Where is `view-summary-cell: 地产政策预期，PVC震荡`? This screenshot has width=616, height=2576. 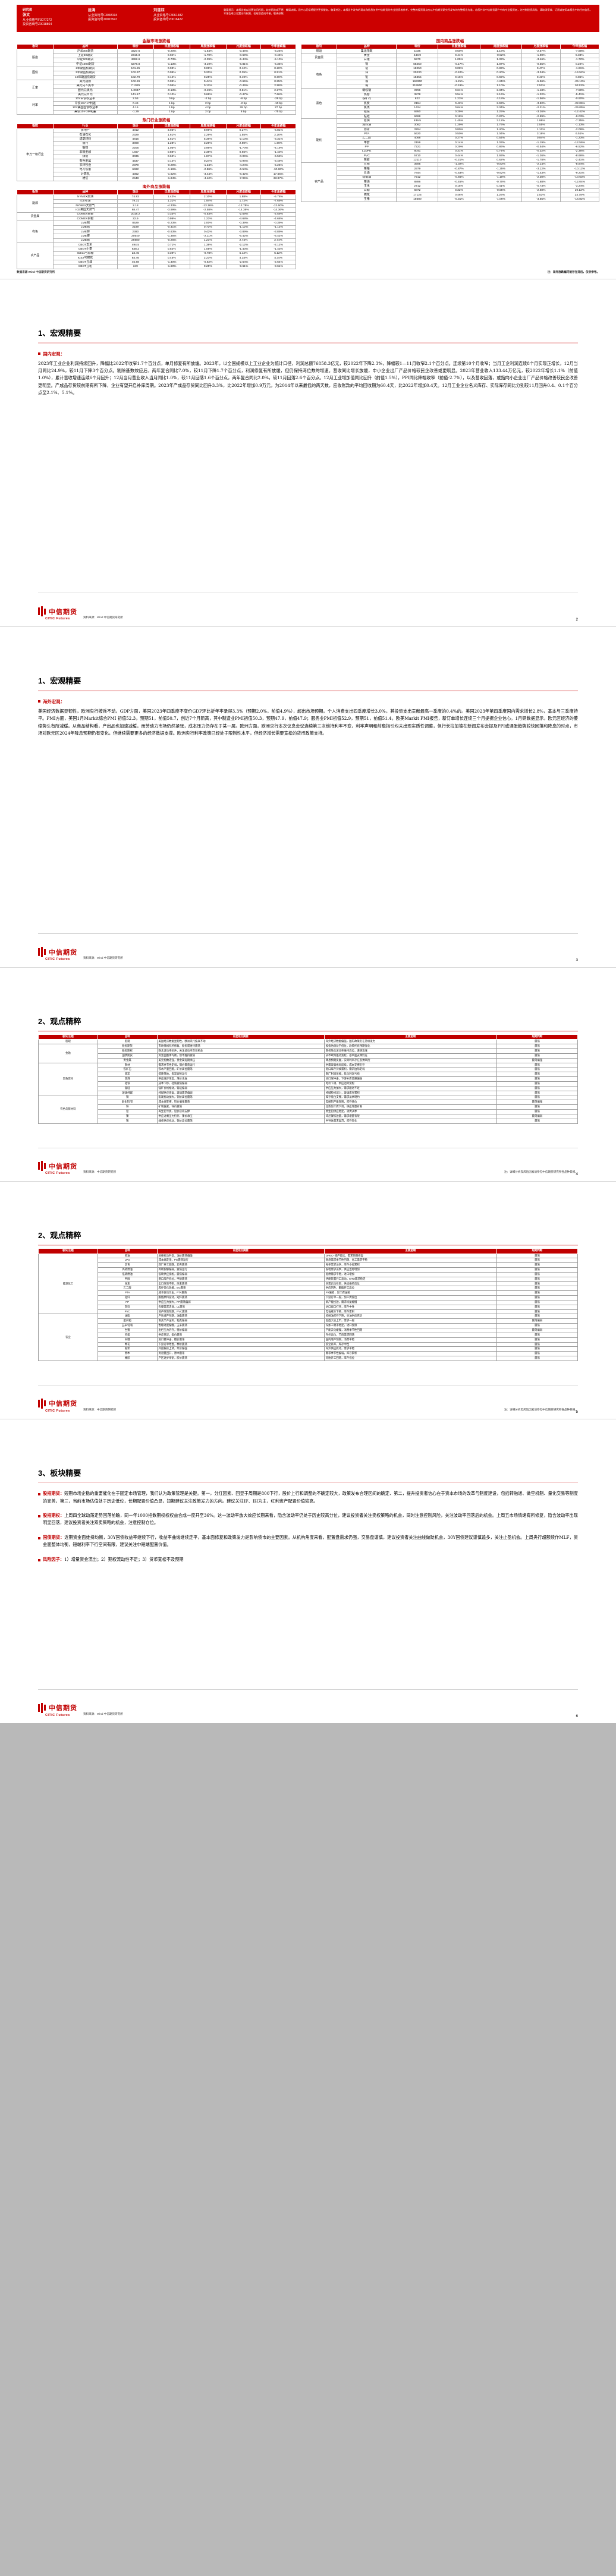 view-summary-cell: 地产政策预期，PVC震荡 is located at coordinates (241, 1312).